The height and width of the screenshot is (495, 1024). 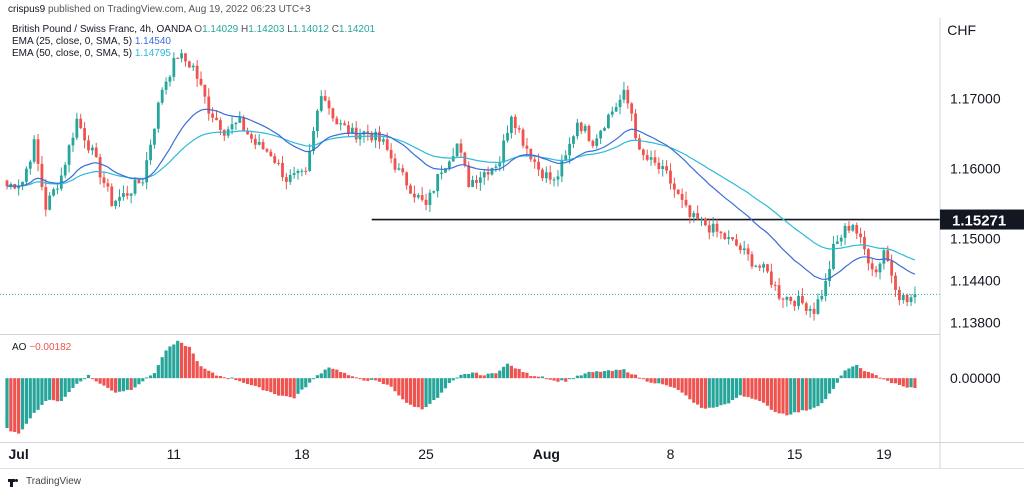 I want to click on ohlc-high-label: H, so click(x=245, y=29).